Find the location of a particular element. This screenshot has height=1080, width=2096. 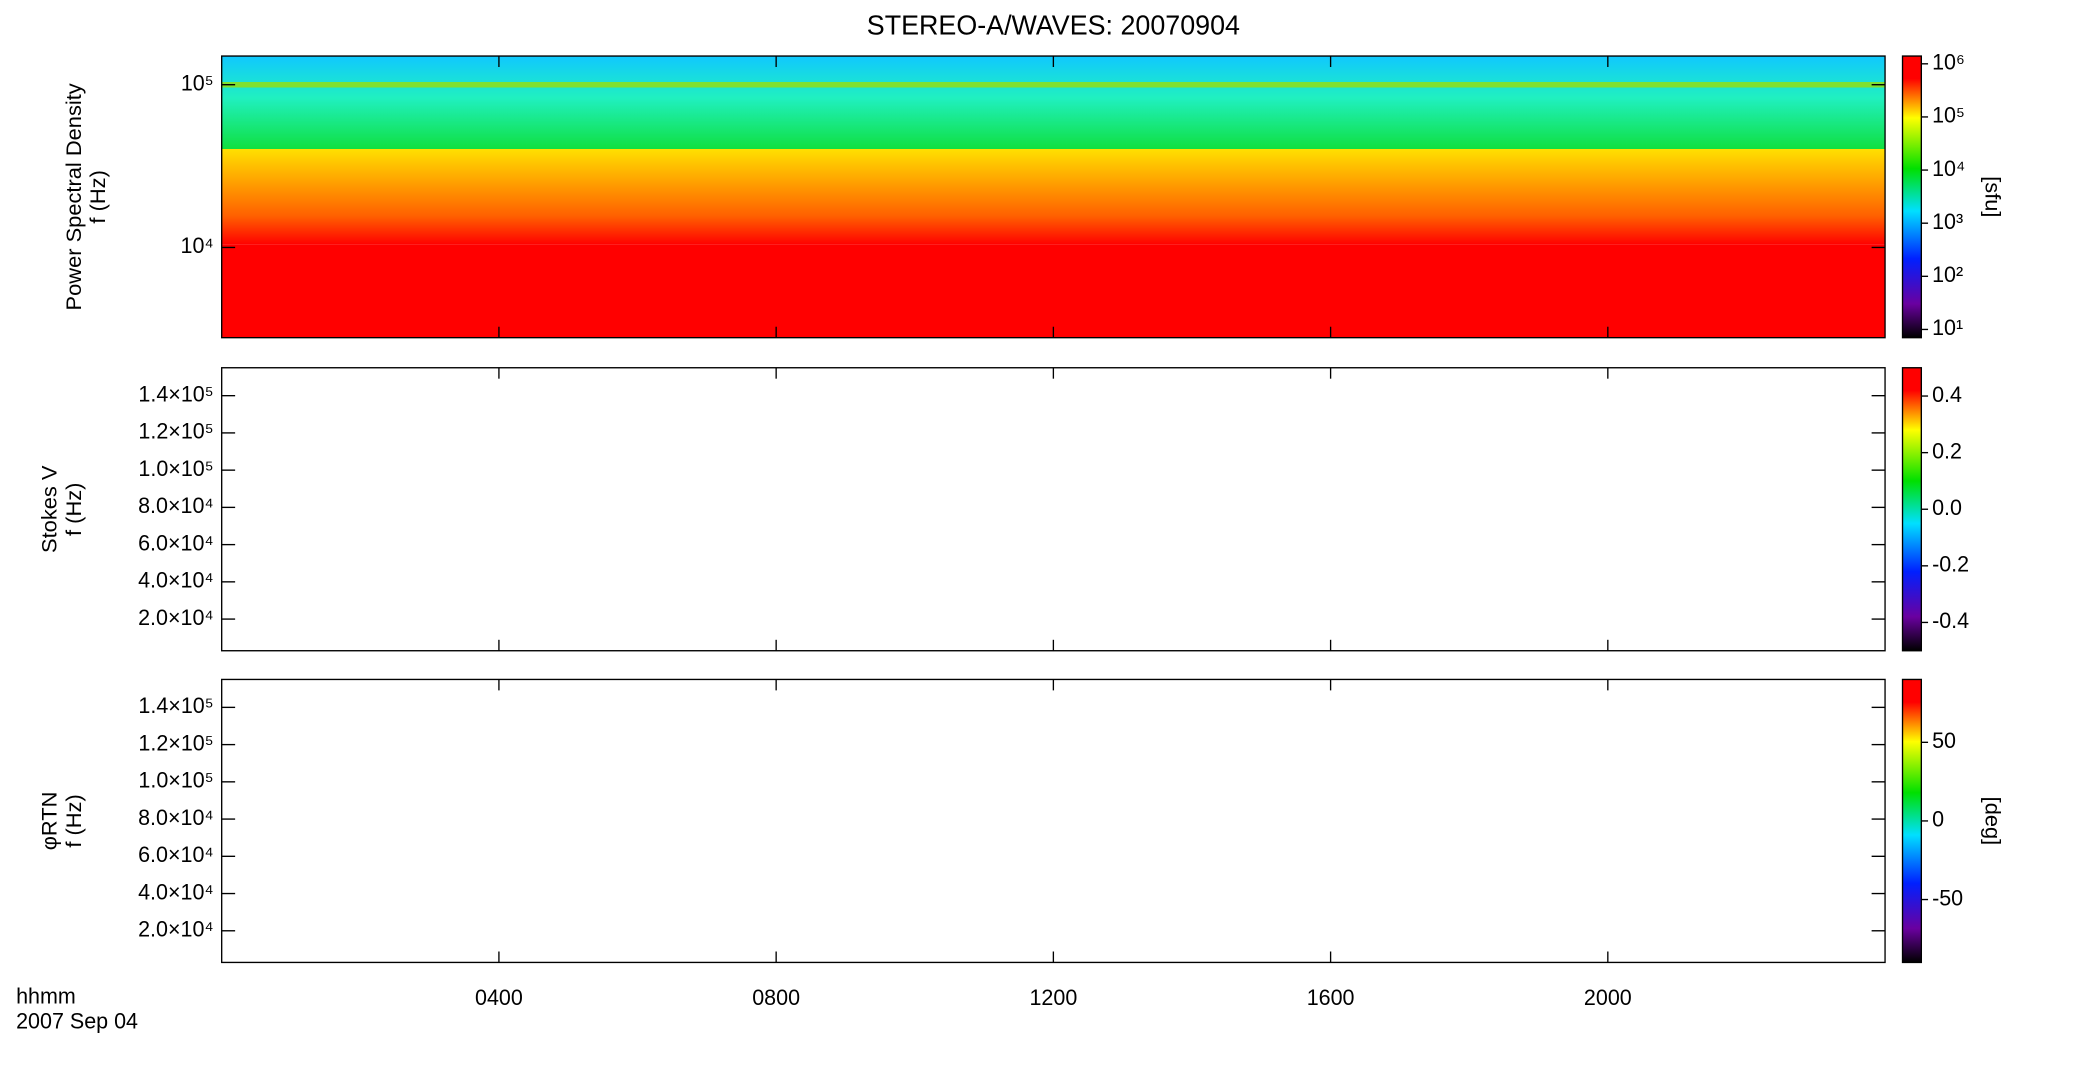

colorbar-tick-label: 50 is located at coordinates (1944, 740).